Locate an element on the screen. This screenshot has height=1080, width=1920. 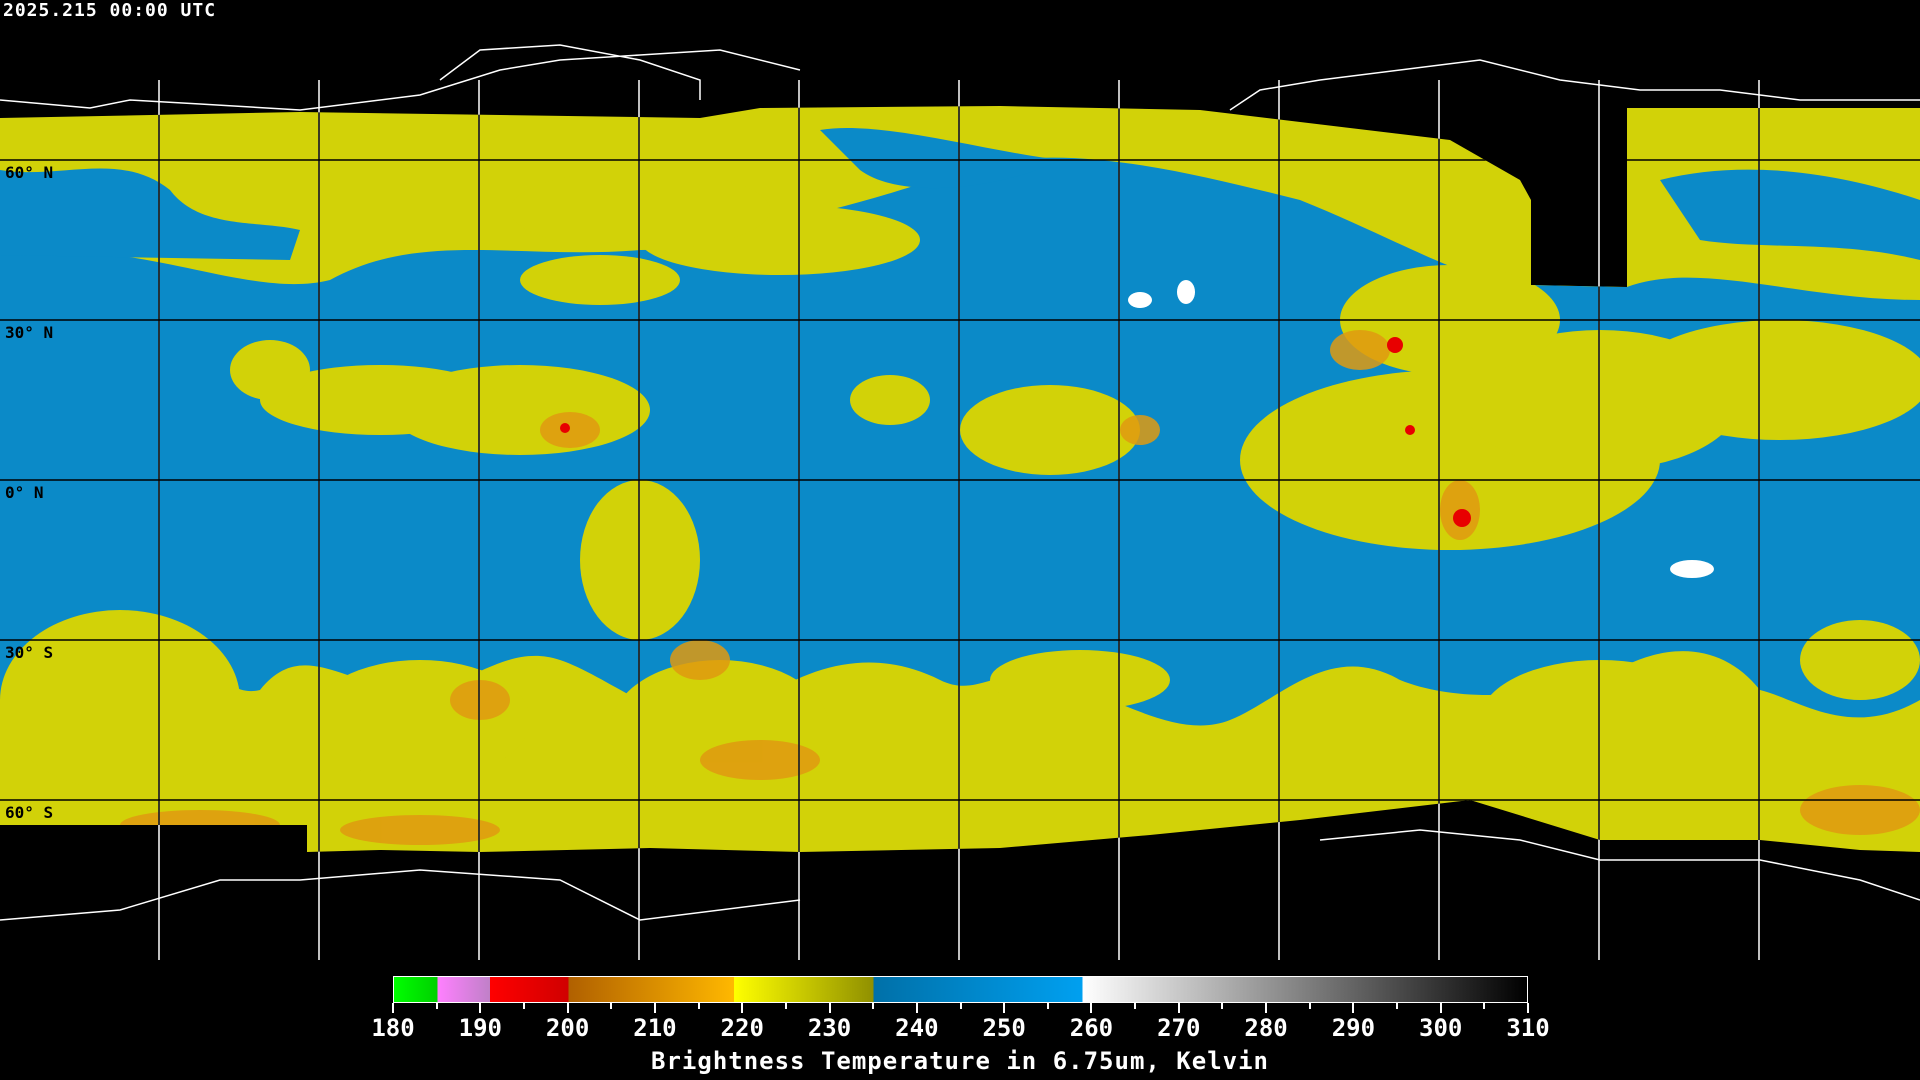
colorbar-tick-label: 310 is located at coordinates (1528, 1028).